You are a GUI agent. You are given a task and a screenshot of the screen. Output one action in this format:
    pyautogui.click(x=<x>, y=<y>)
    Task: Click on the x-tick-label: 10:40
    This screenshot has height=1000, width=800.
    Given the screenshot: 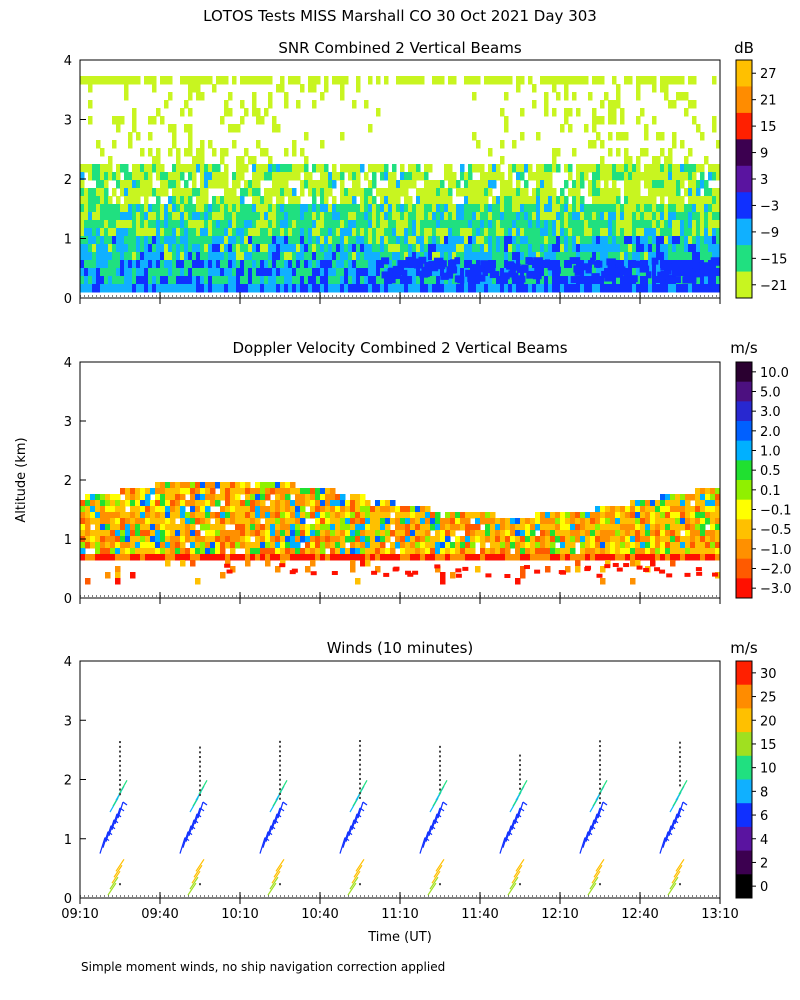 What is the action you would take?
    pyautogui.click(x=319, y=914)
    